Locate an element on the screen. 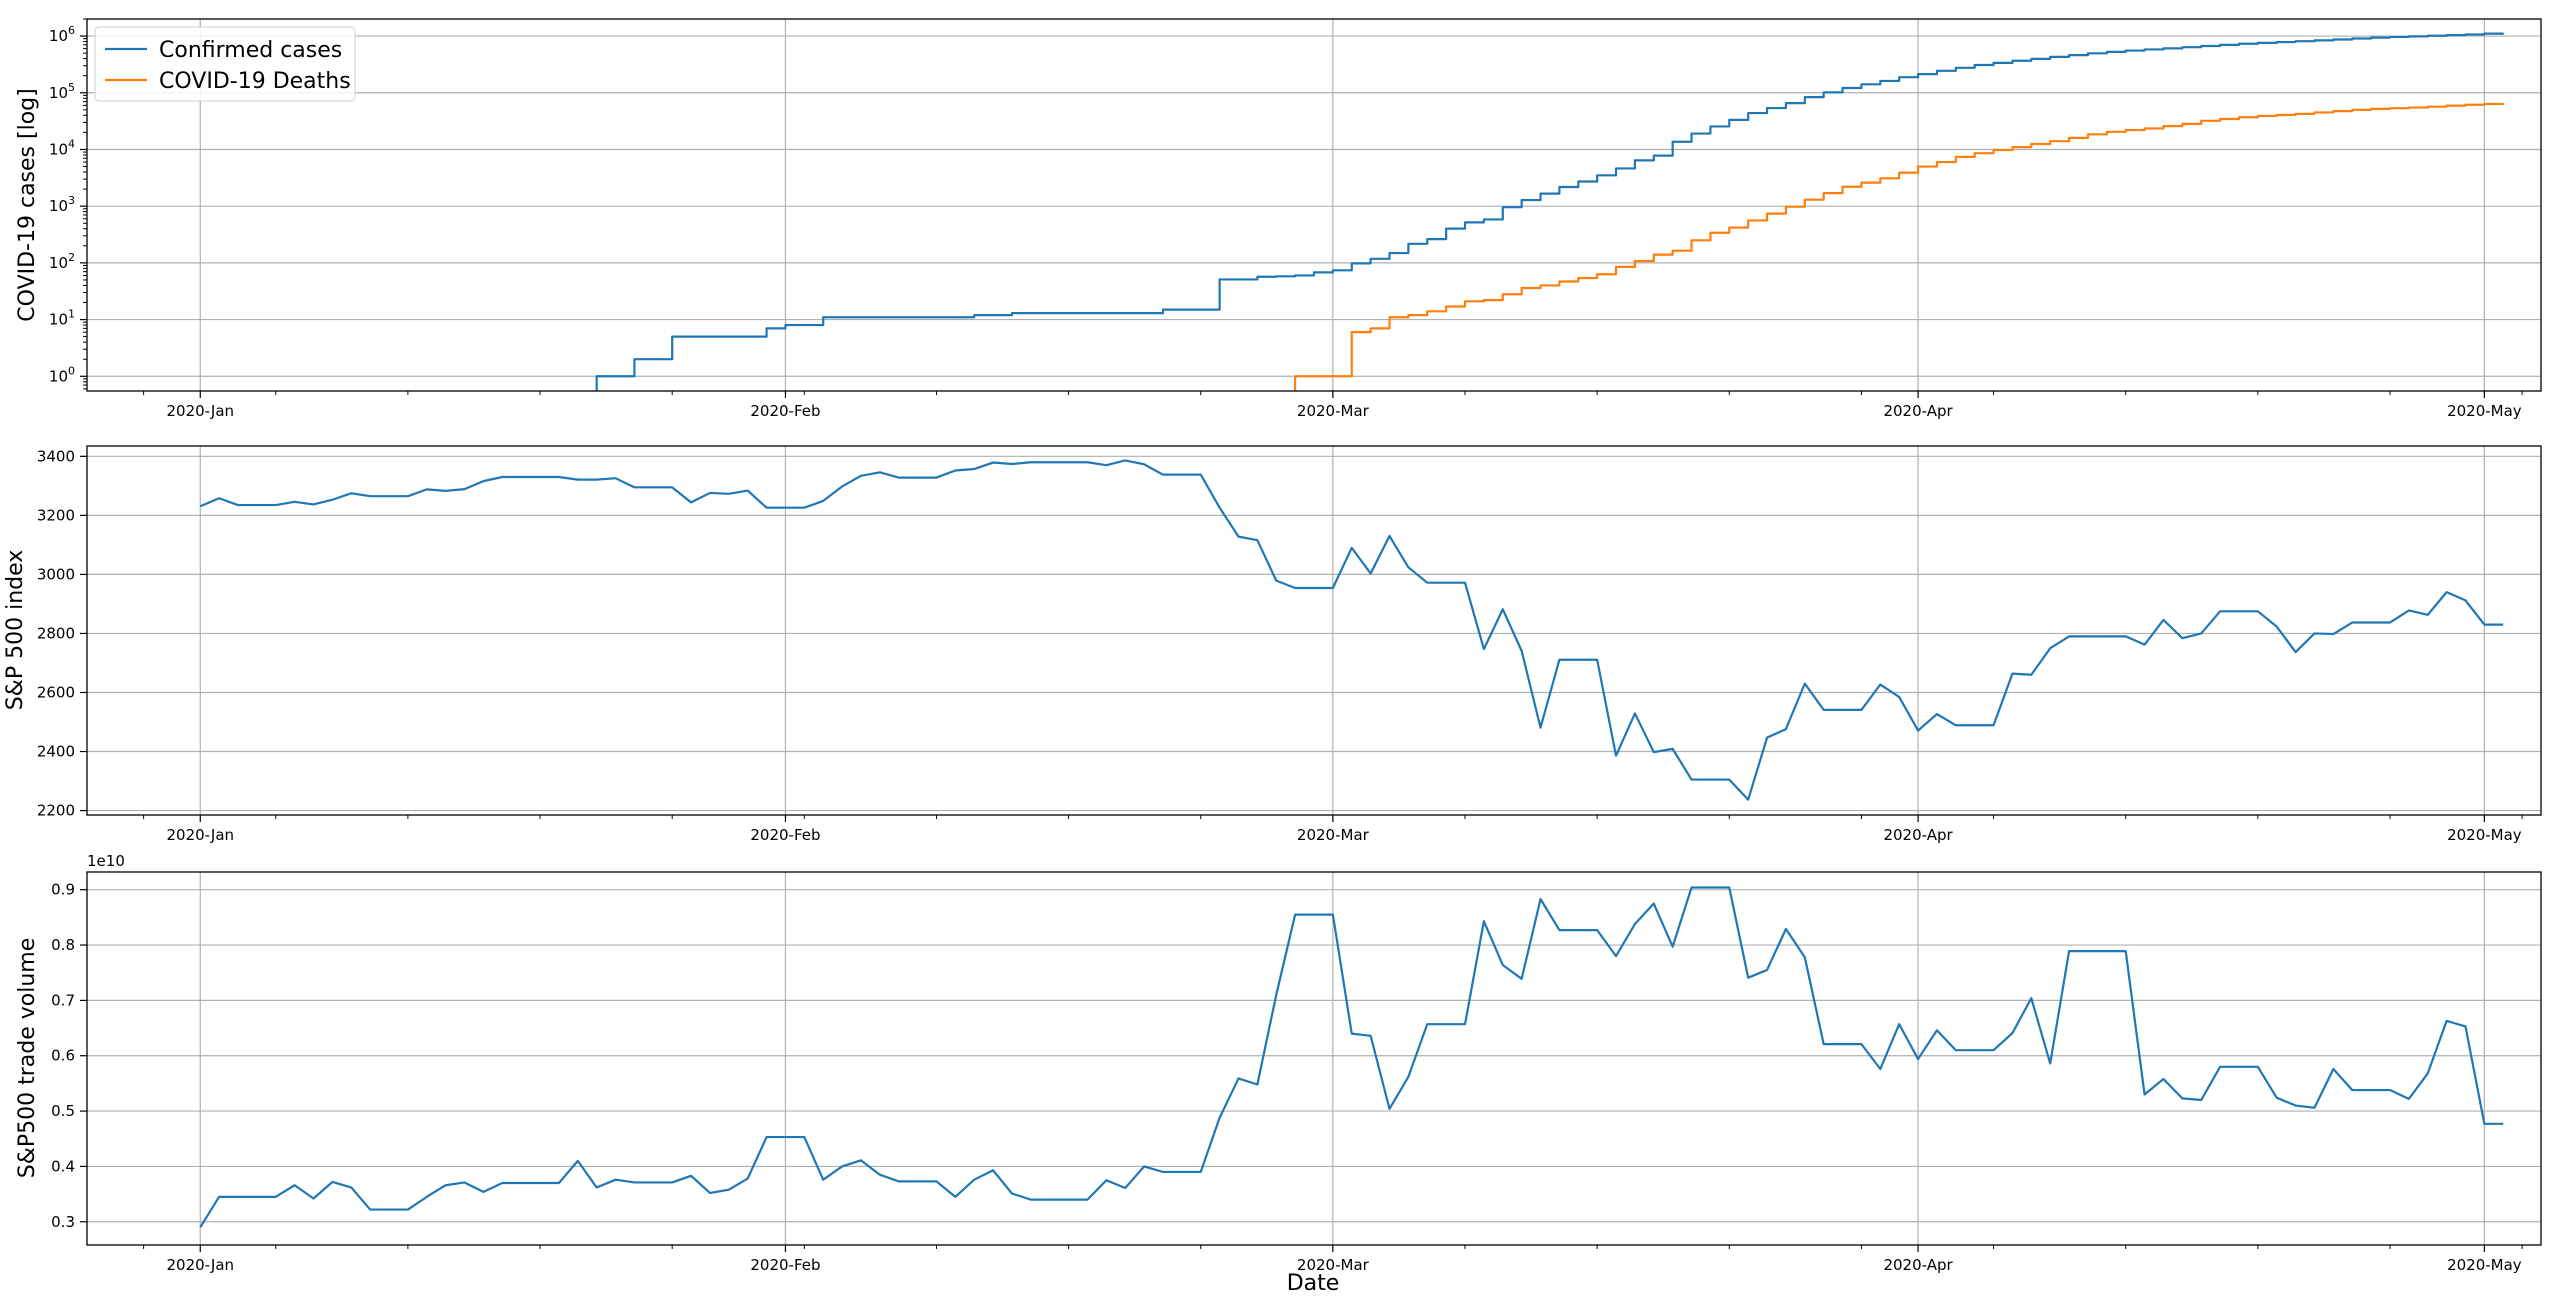 The image size is (2560, 1309). y-axis: 0.3 0.4 0.5 0.6 0.7 0.8 0.9 is located at coordinates (69, 1056).